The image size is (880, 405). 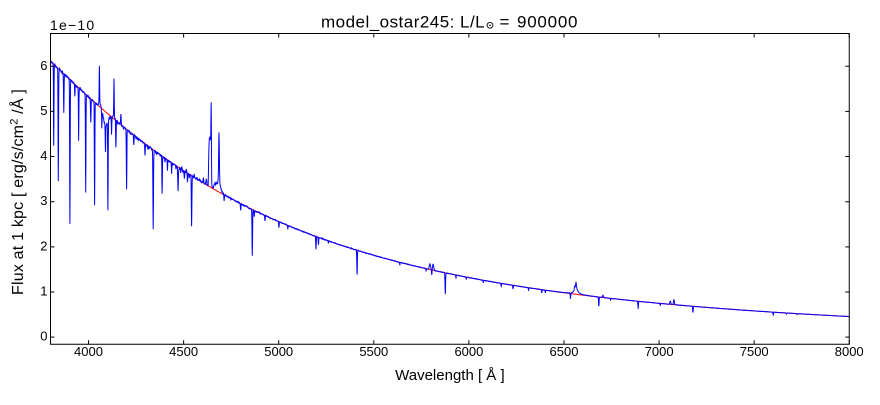 What do you see at coordinates (183, 351) in the screenshot?
I see `svg-text: 4500` at bounding box center [183, 351].